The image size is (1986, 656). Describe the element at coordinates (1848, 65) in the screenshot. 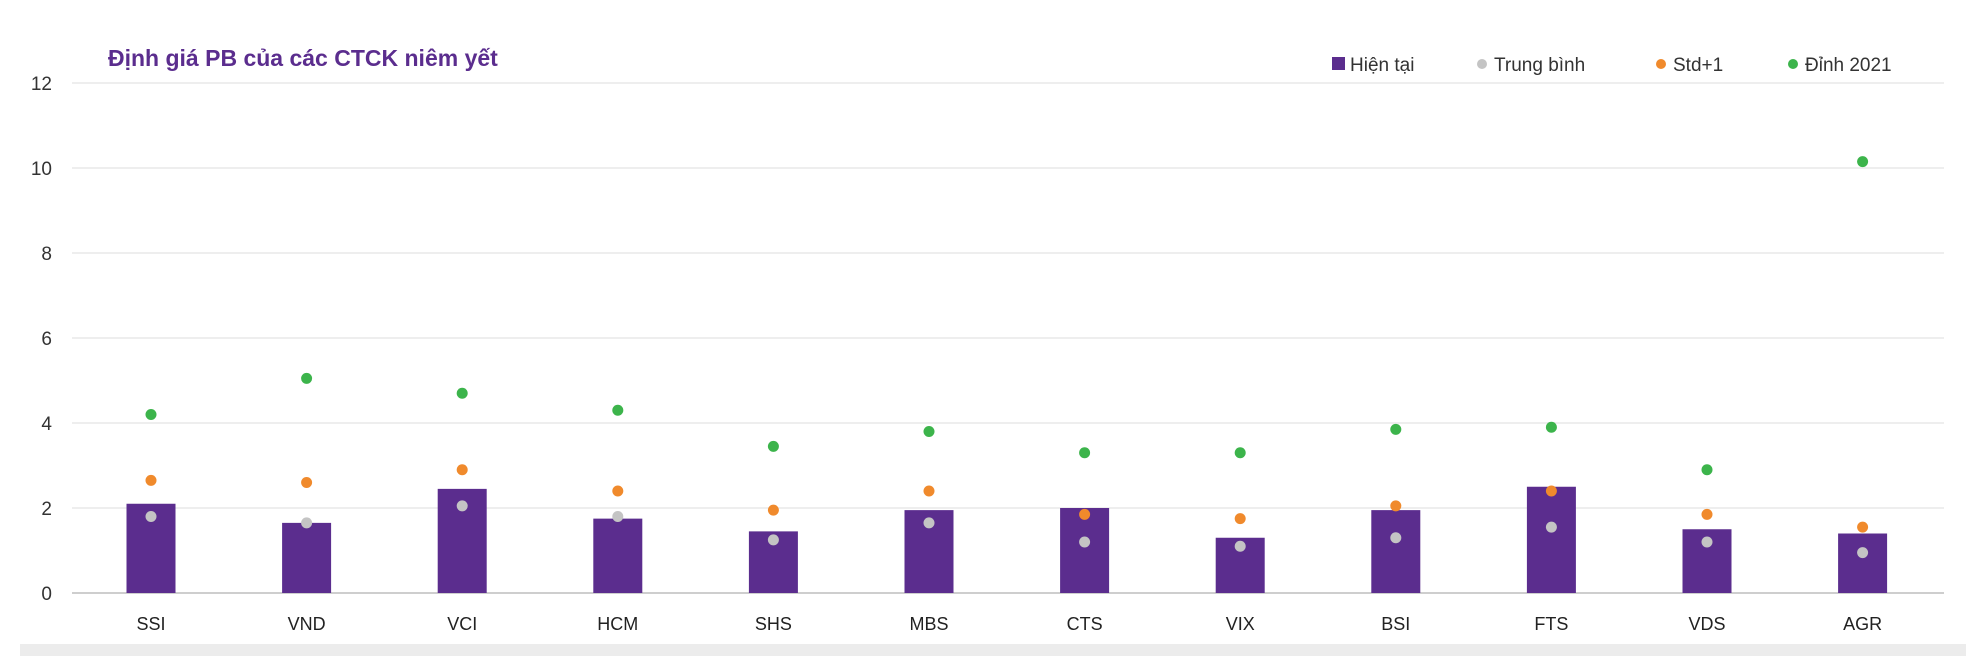

I see `legend-label: Đỉnh 2021` at that location.